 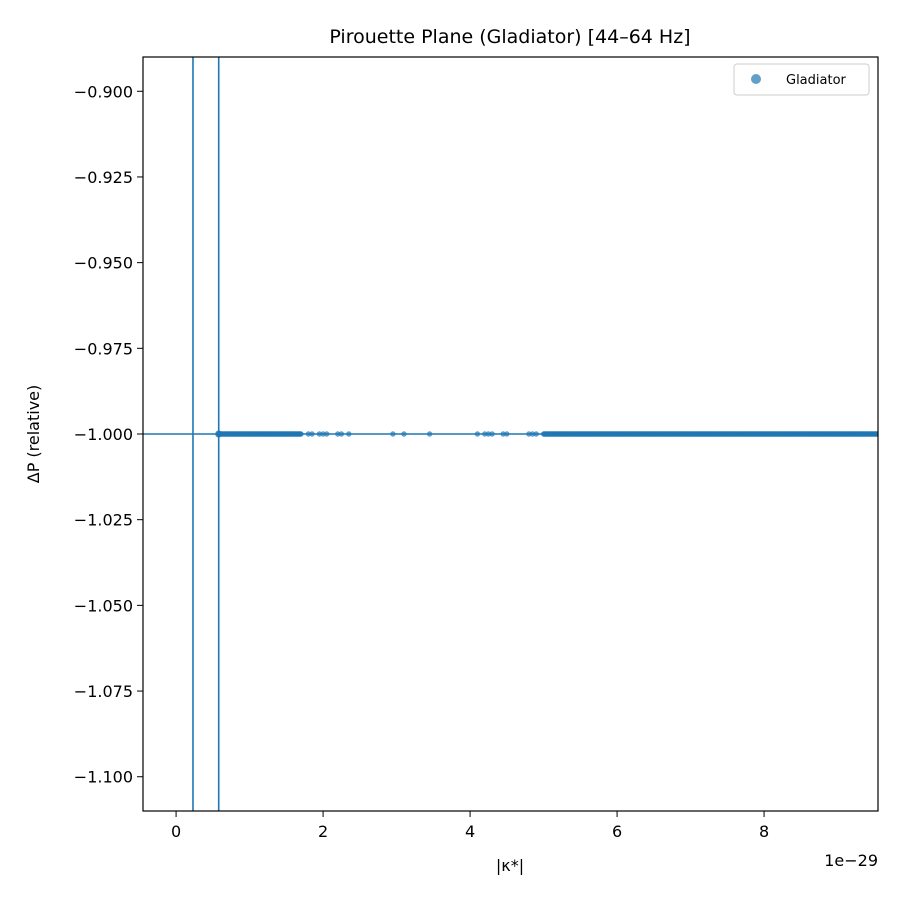 What do you see at coordinates (617, 831) in the screenshot?
I see `x-tick-label: 6` at bounding box center [617, 831].